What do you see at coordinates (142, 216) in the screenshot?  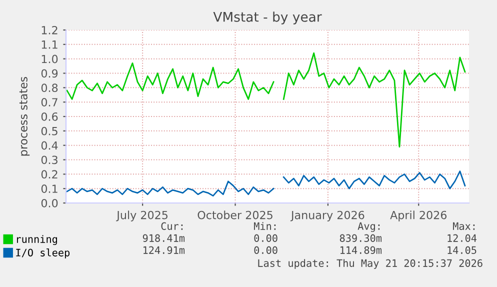 I see `x-tick-label: July 2025` at bounding box center [142, 216].